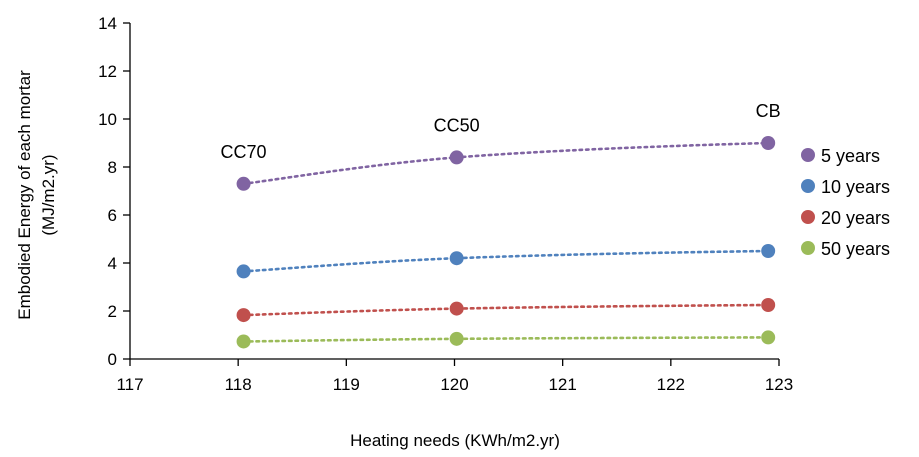 The width and height of the screenshot is (919, 457). I want to click on legend-item: 10 years, so click(845, 187).